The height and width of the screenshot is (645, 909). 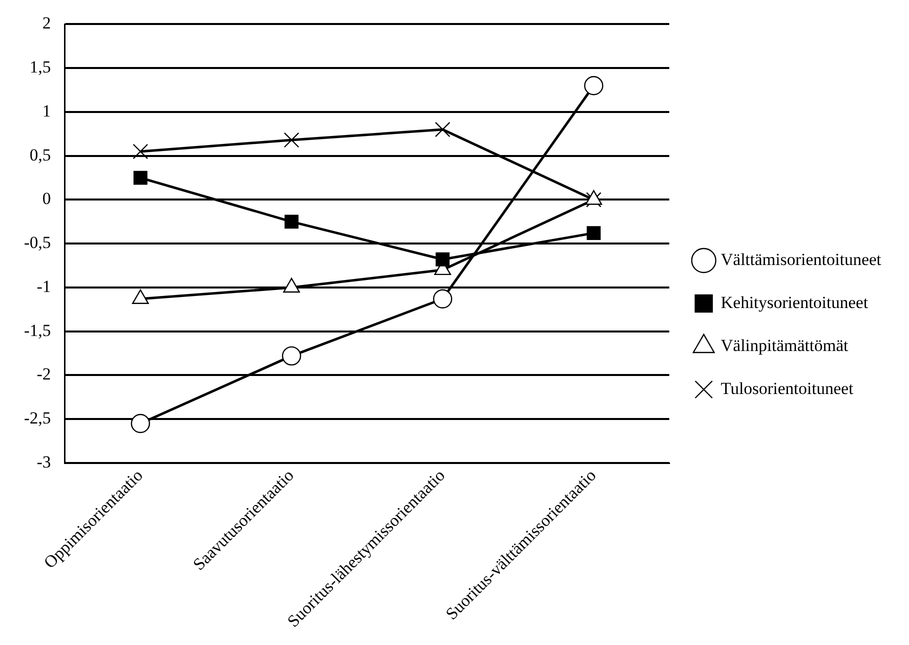 I want to click on legend-label: Kehitysorientoituneet, so click(x=794, y=302).